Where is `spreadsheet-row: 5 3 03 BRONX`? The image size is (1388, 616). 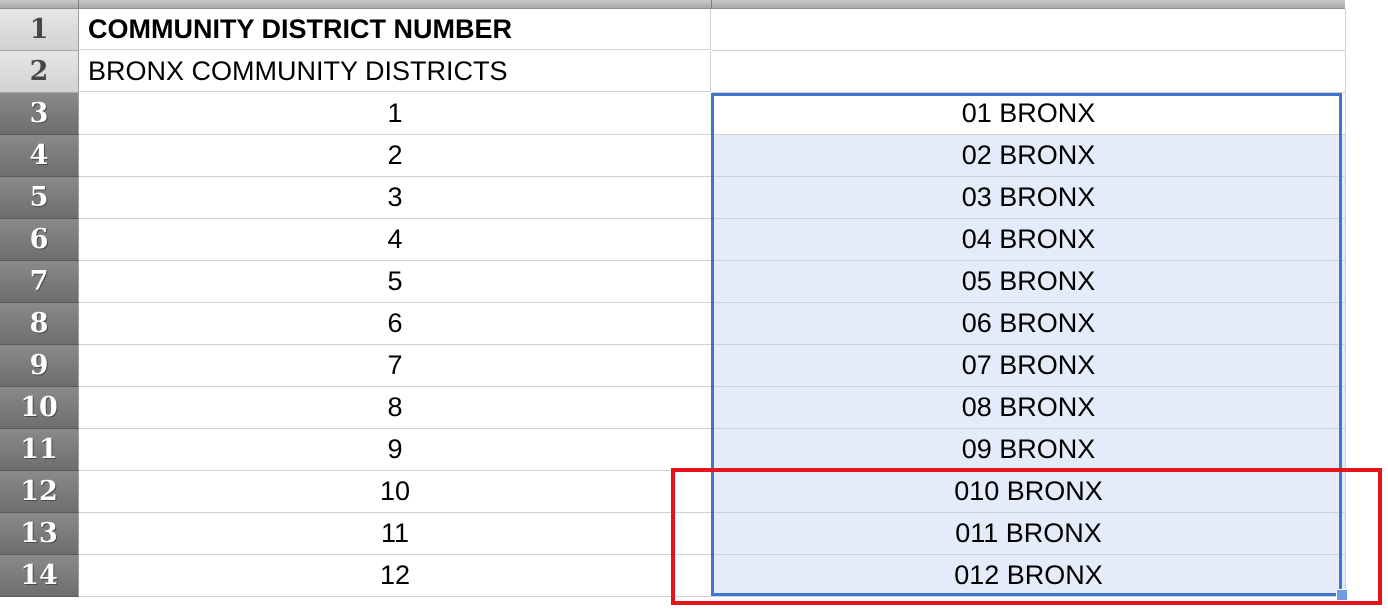
spreadsheet-row: 5 3 03 BRONX is located at coordinates (673, 198).